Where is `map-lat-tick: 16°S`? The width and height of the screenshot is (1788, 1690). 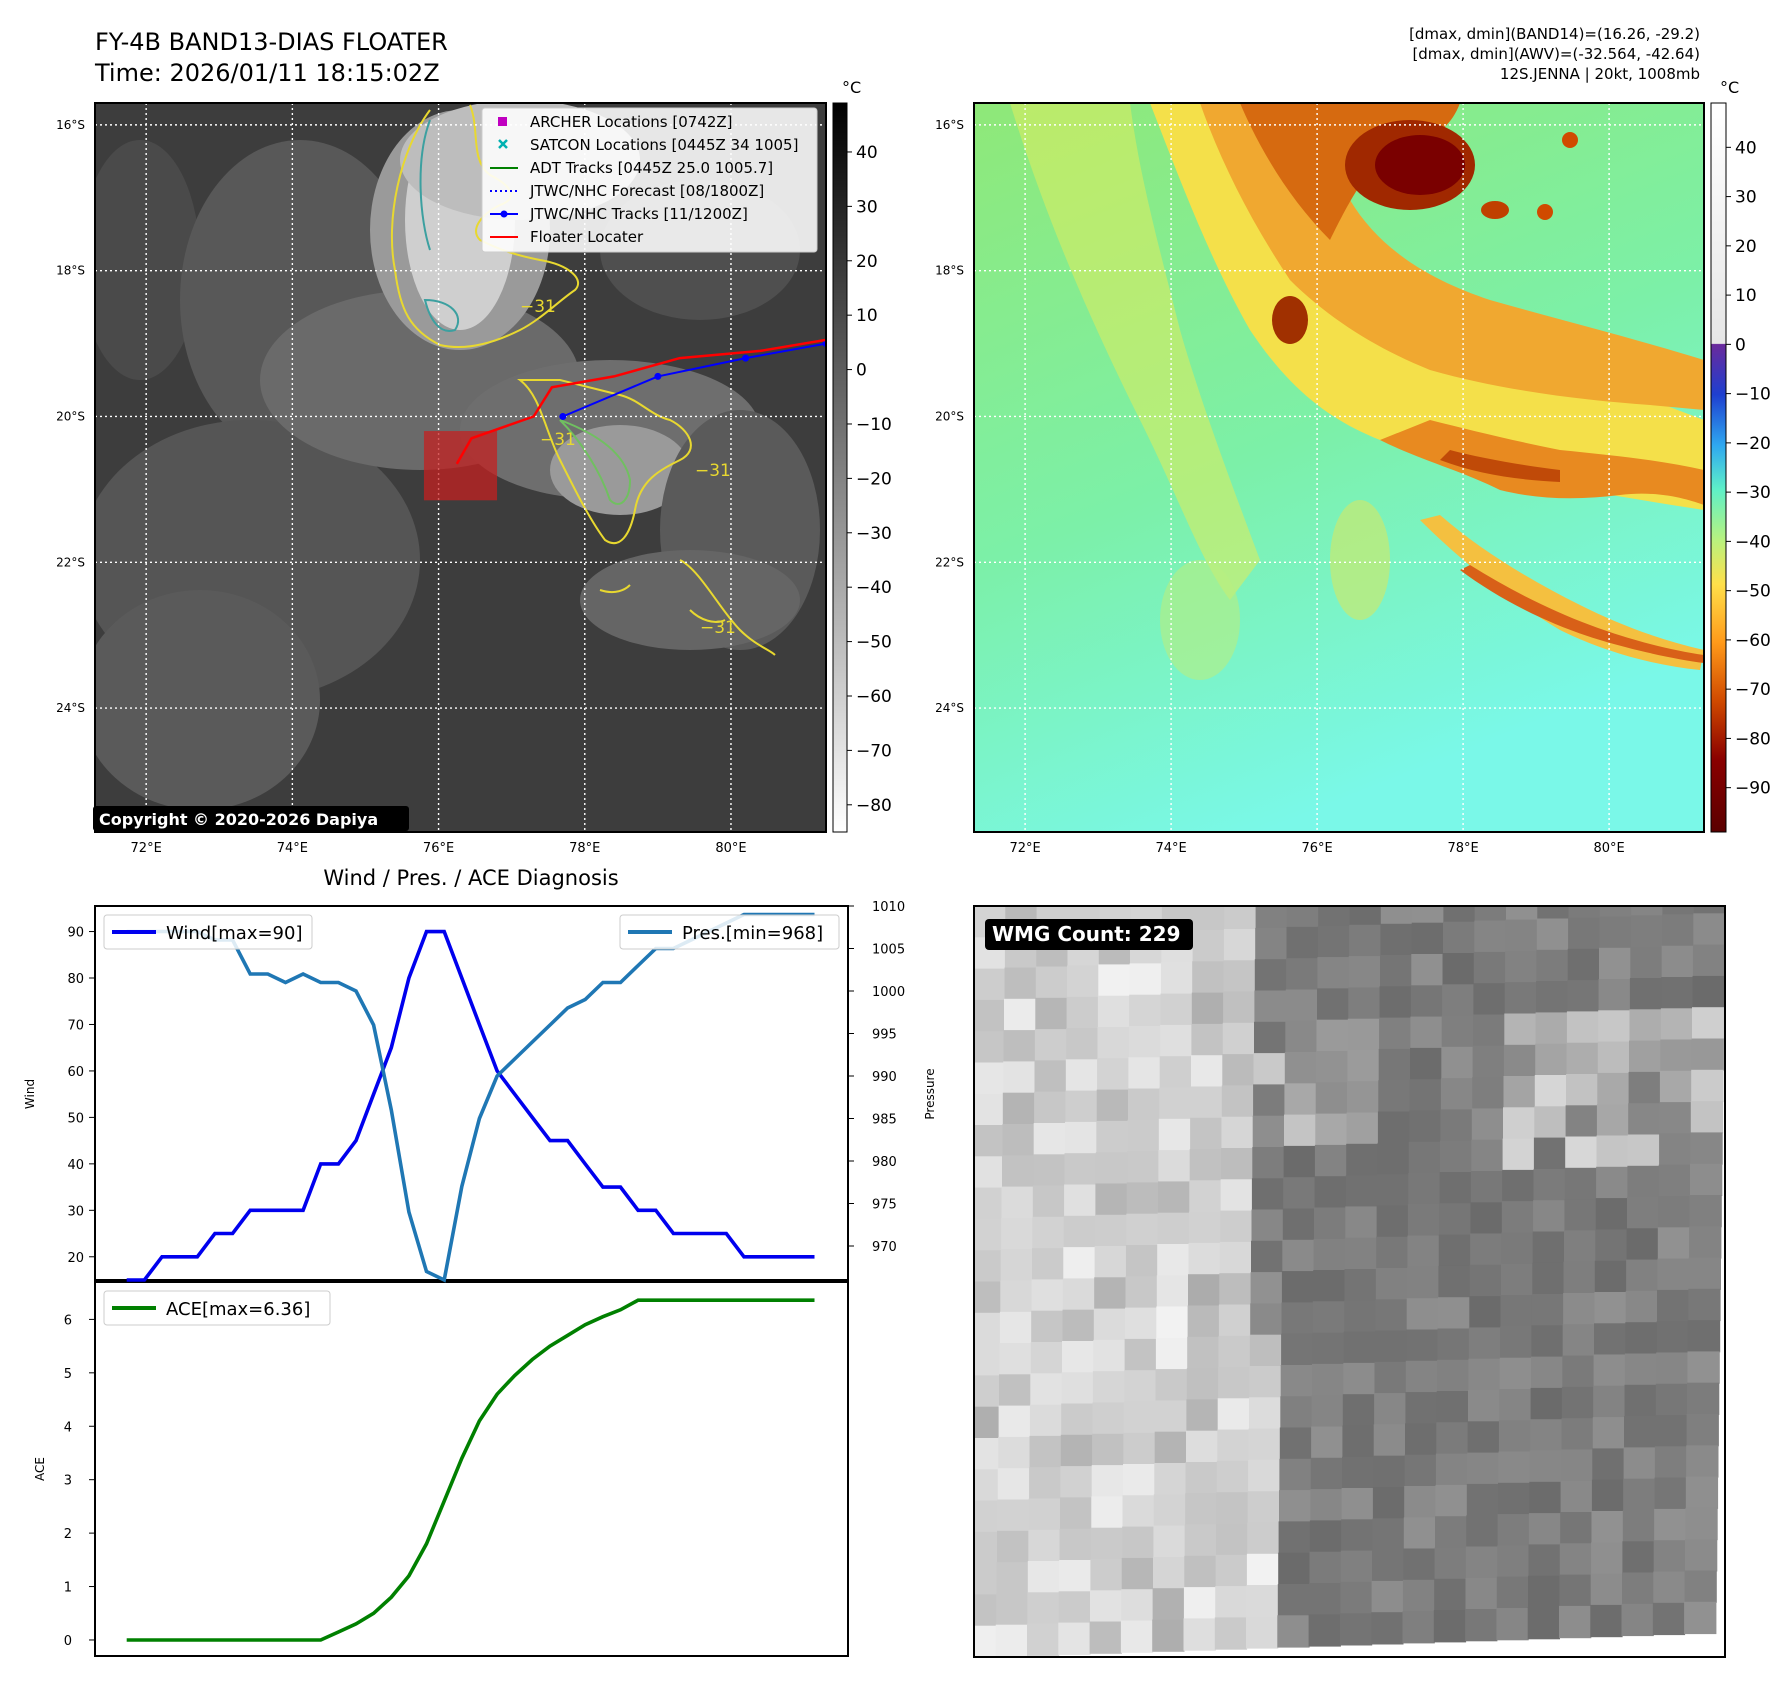 map-lat-tick: 16°S is located at coordinates (949, 125).